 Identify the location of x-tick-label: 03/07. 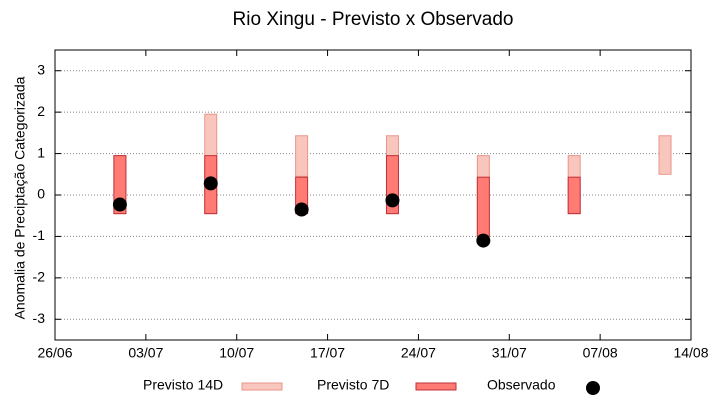
(145, 353).